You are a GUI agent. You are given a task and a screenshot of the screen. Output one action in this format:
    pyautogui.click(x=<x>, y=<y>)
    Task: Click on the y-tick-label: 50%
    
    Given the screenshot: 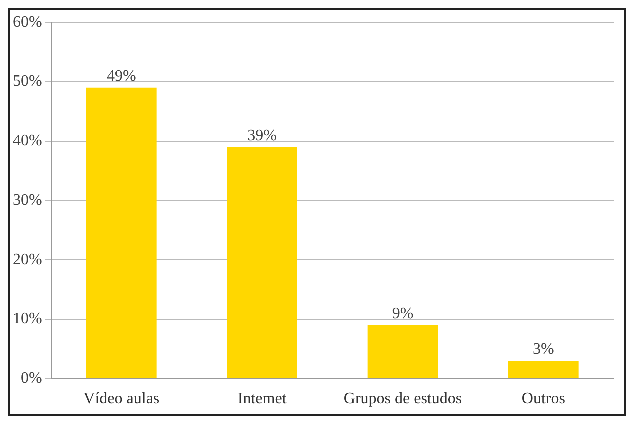 What is the action you would take?
    pyautogui.click(x=27, y=81)
    